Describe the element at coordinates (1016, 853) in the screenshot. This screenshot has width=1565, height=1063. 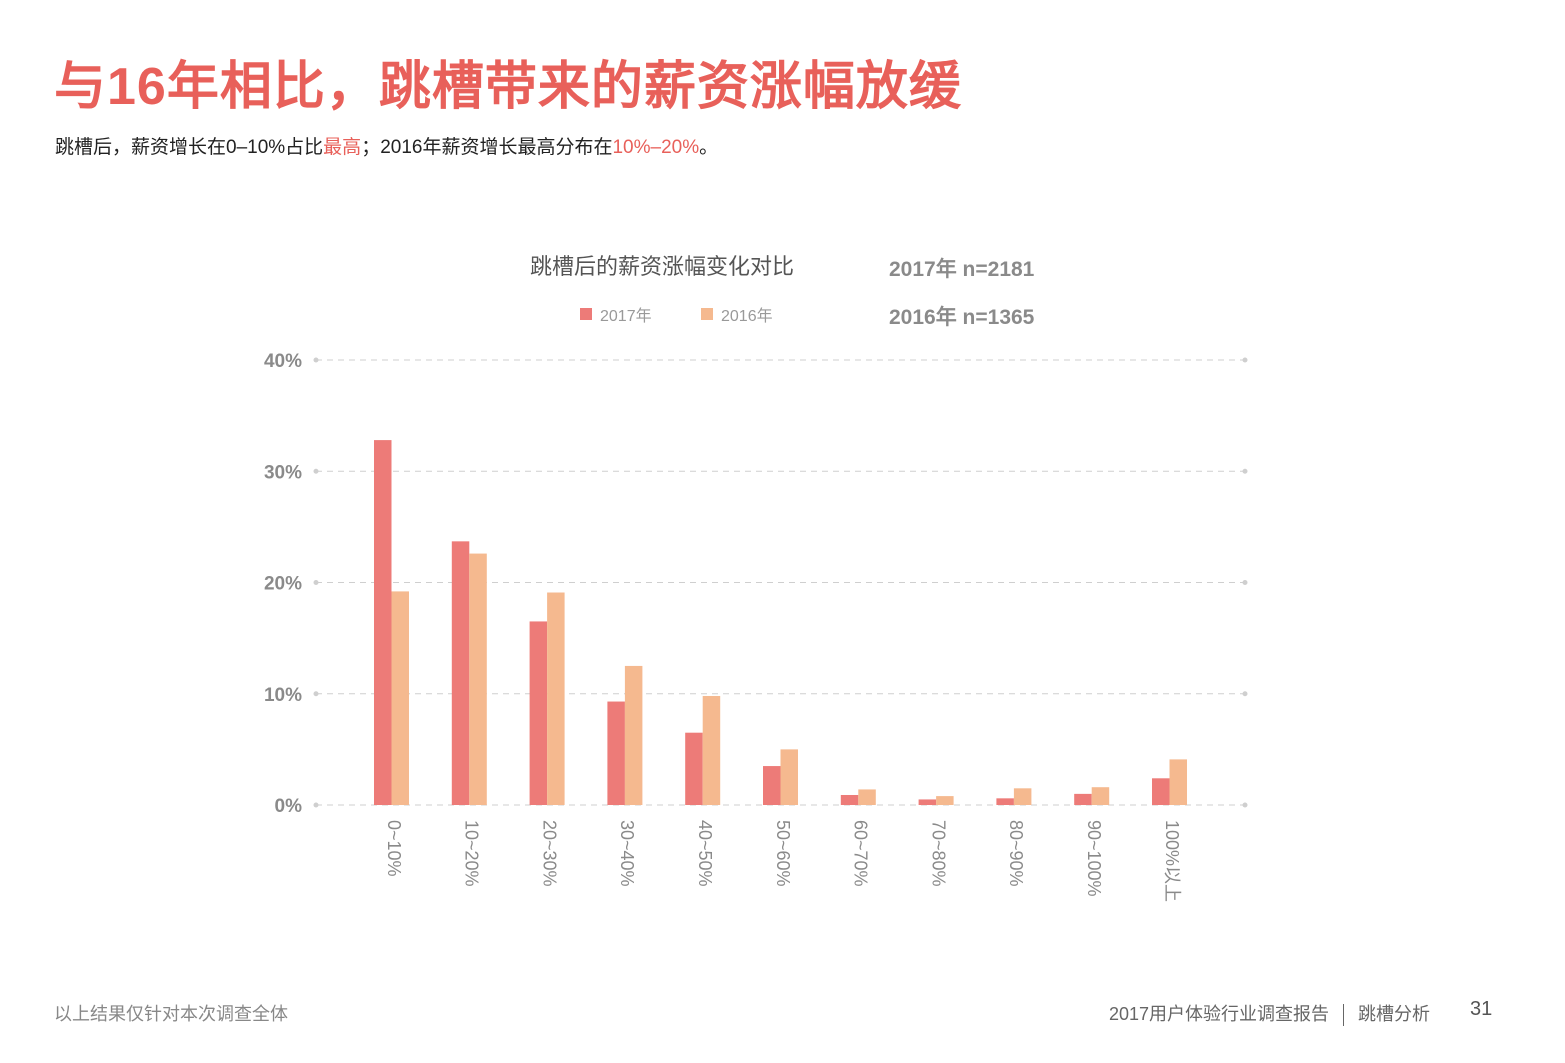
I see `x-tick-label: 80~90%` at that location.